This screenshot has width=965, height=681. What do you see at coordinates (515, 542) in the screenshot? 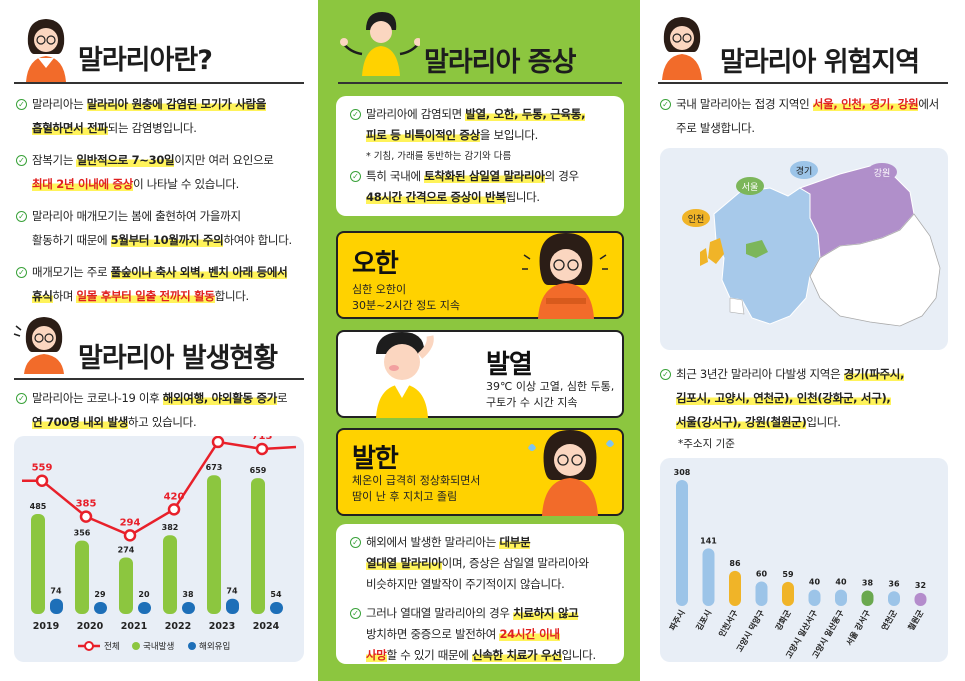
I see `bullet-text-segment: 대부분` at bounding box center [515, 542].